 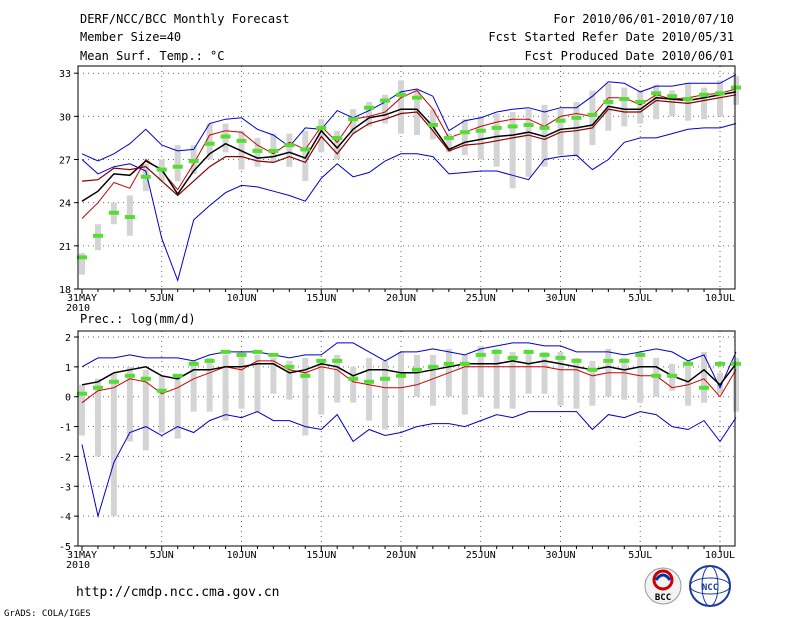 What do you see at coordinates (481, 555) in the screenshot?
I see `x-tick-label: 25JUN` at bounding box center [481, 555].